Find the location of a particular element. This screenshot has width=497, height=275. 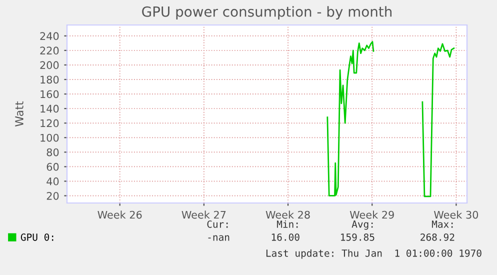

x-tick-label: Week 30 is located at coordinates (456, 214).